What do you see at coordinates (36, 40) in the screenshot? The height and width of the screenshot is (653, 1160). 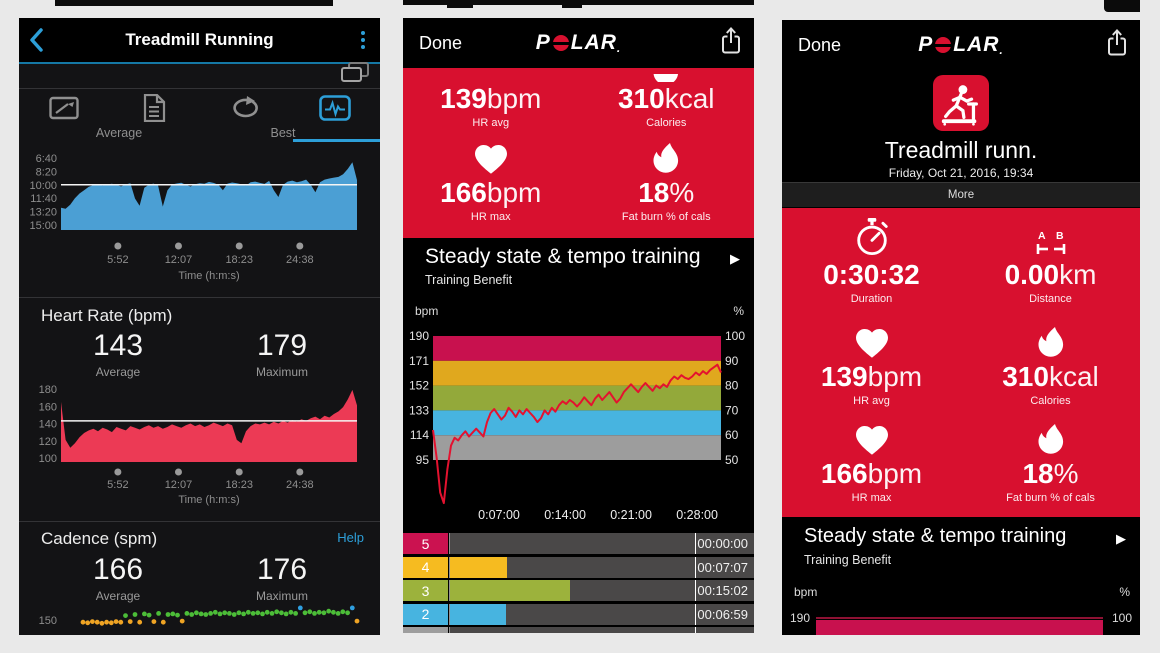 I see `back-button` at bounding box center [36, 40].